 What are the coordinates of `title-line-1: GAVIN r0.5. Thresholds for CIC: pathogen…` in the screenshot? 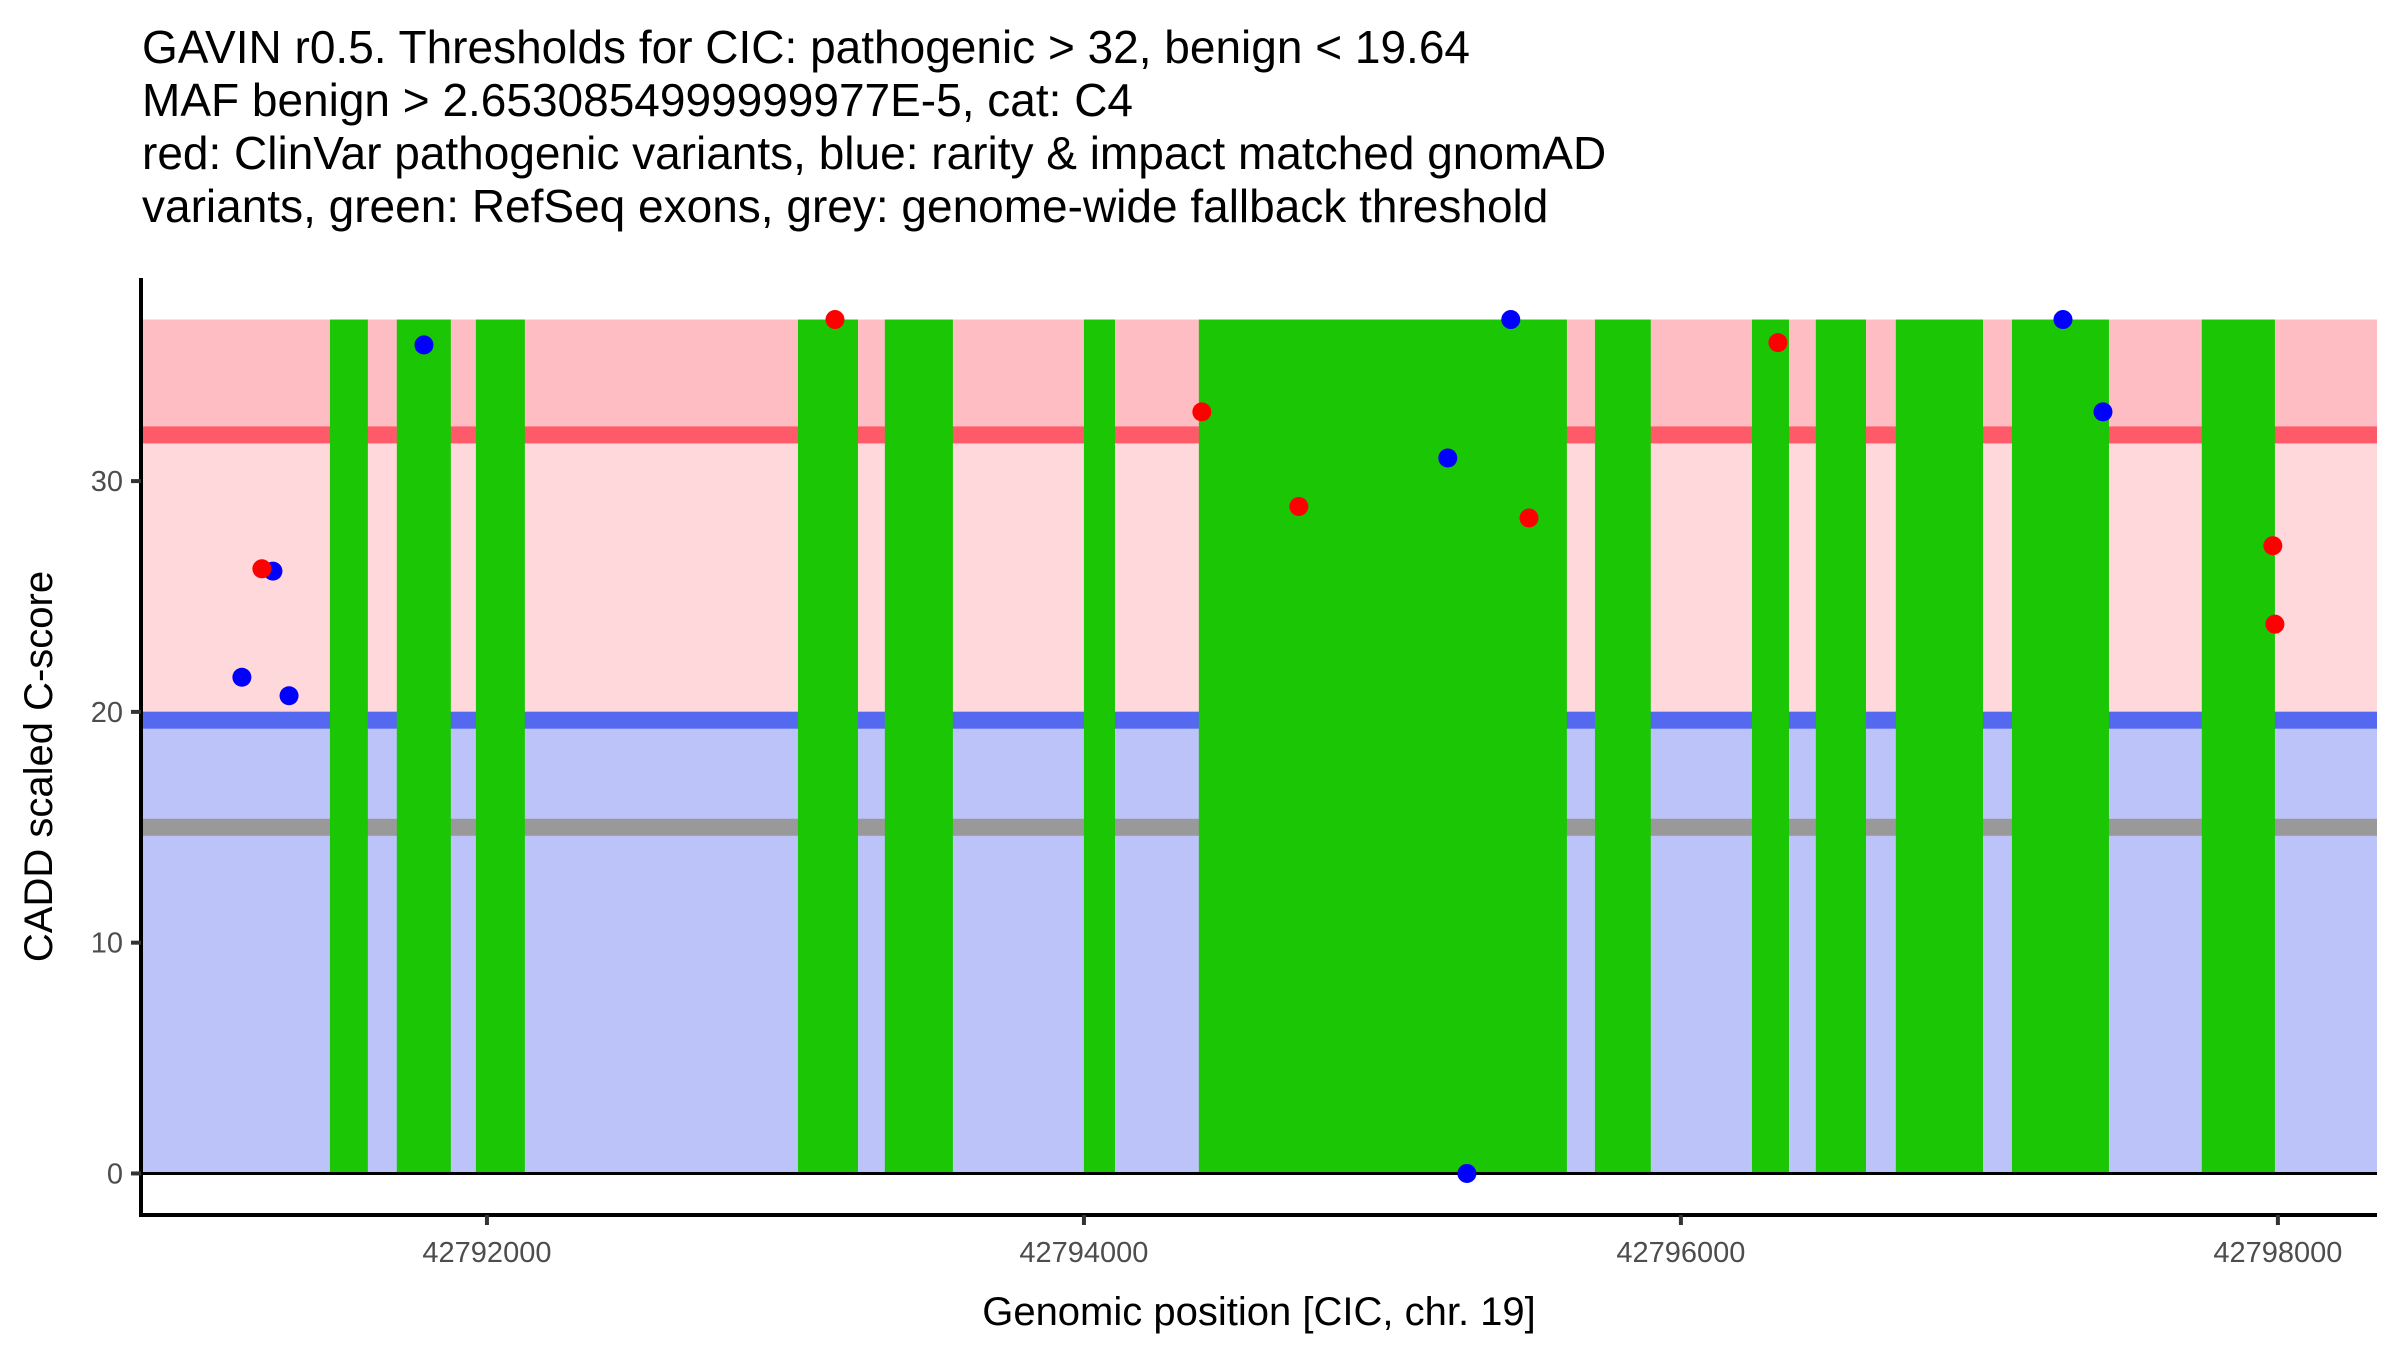 It's located at (806, 47).